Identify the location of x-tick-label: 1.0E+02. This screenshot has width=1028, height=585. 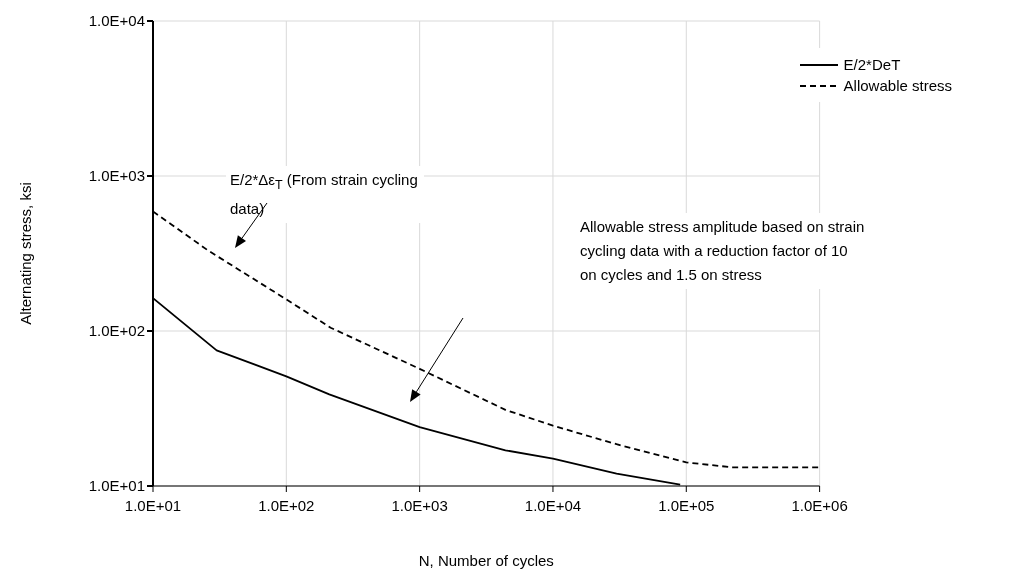
(286, 505).